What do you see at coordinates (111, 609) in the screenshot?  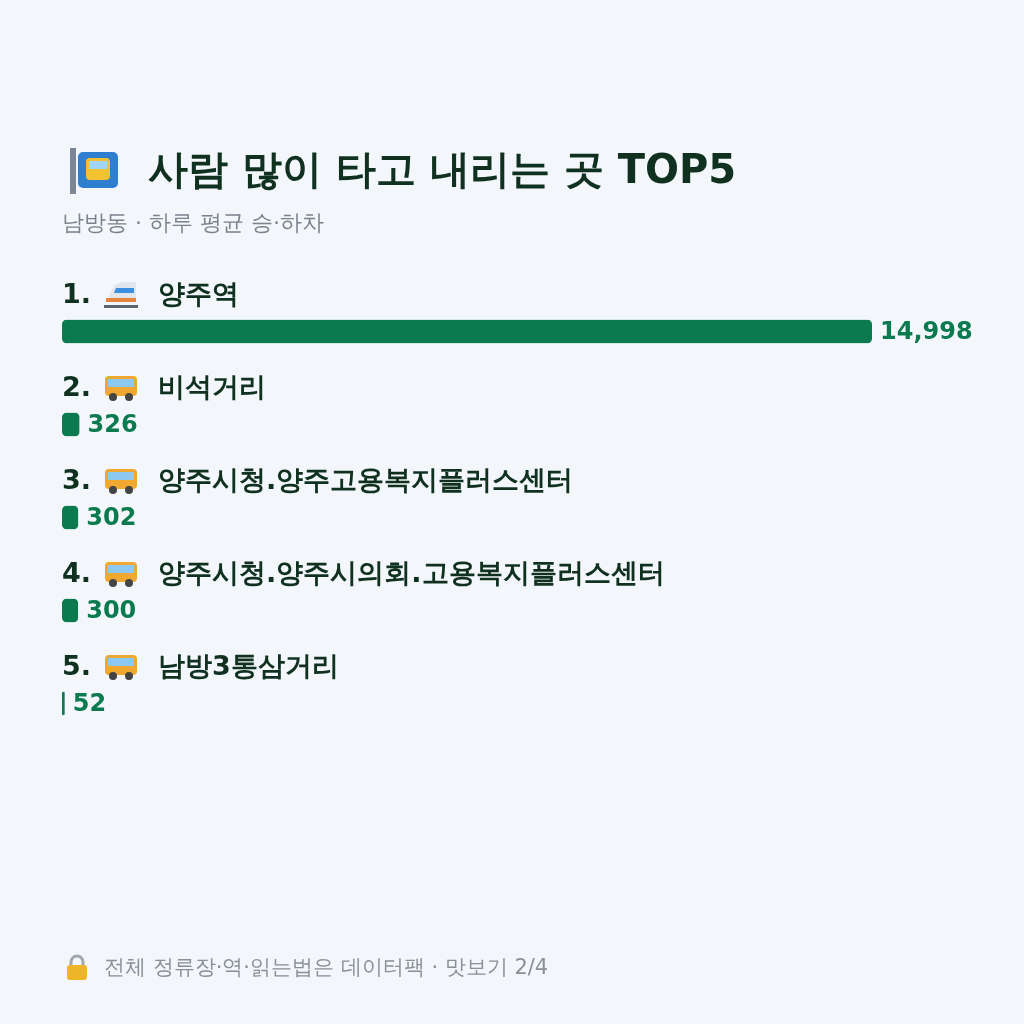 I see `data-label: 300` at bounding box center [111, 609].